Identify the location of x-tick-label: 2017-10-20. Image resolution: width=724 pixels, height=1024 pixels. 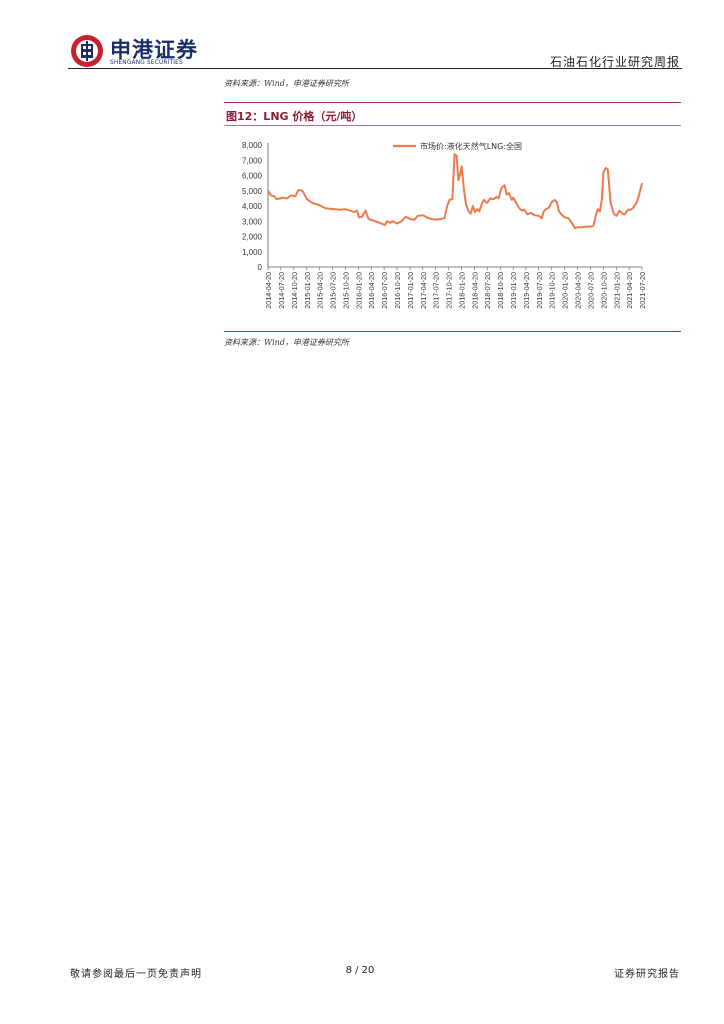
(449, 290).